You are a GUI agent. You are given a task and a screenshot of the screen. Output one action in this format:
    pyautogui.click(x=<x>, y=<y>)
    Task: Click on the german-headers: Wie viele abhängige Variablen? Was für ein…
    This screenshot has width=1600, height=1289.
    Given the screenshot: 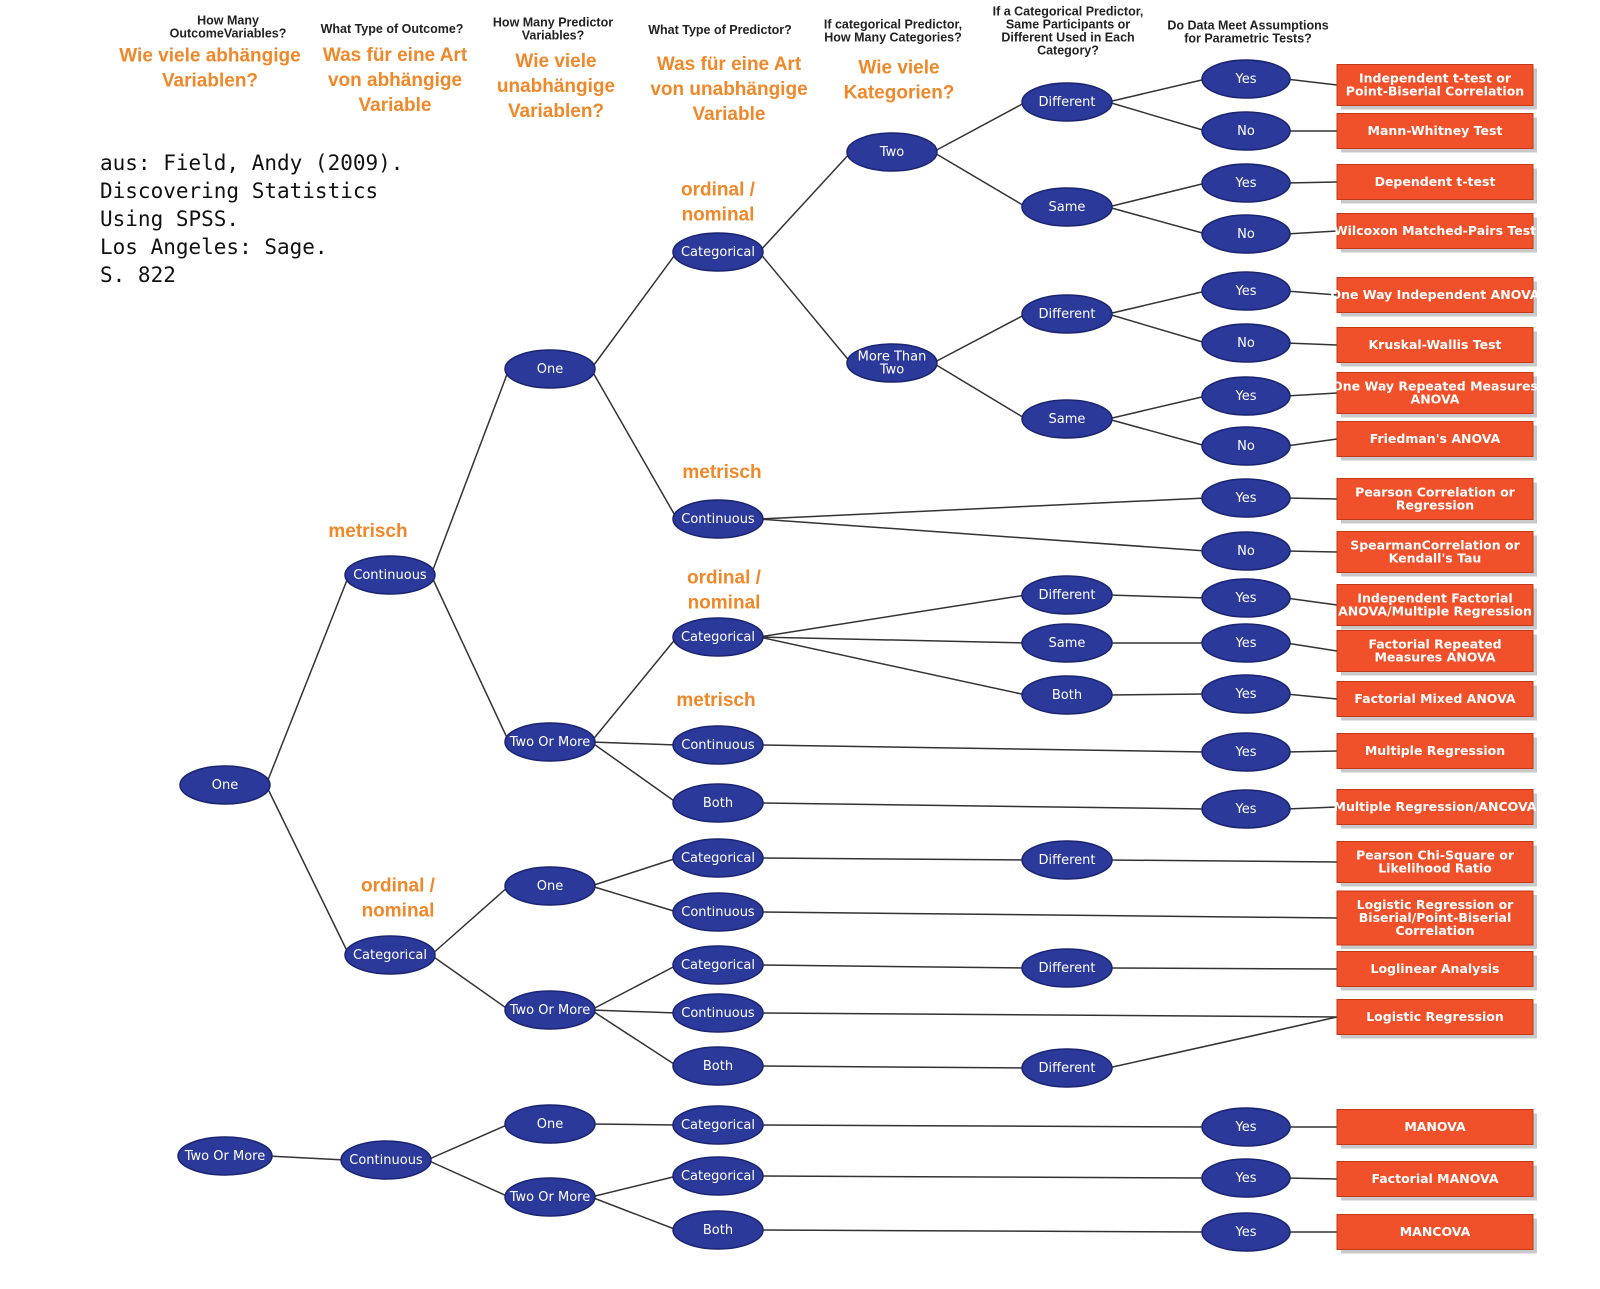 What is the action you would take?
    pyautogui.click(x=536, y=85)
    